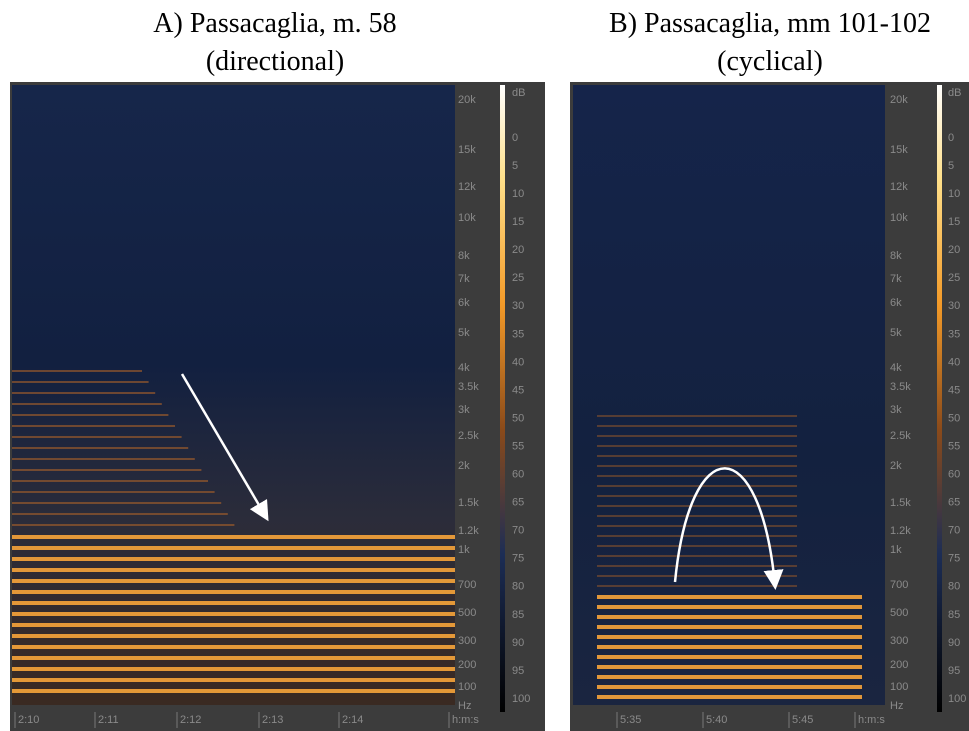  I want to click on time-label: 2:11, so click(108, 720).